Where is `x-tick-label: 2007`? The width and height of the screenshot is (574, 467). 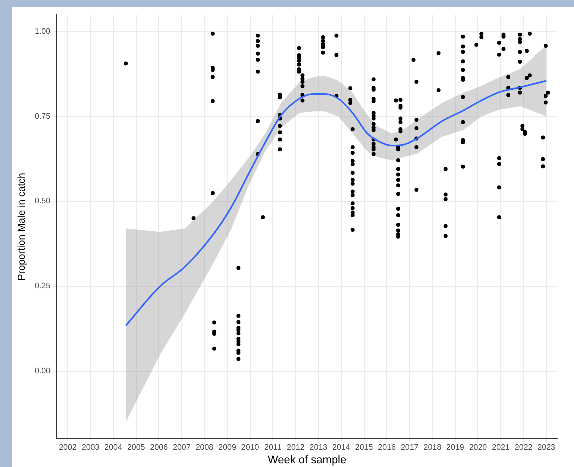
x-tick-label: 2007 is located at coordinates (182, 447).